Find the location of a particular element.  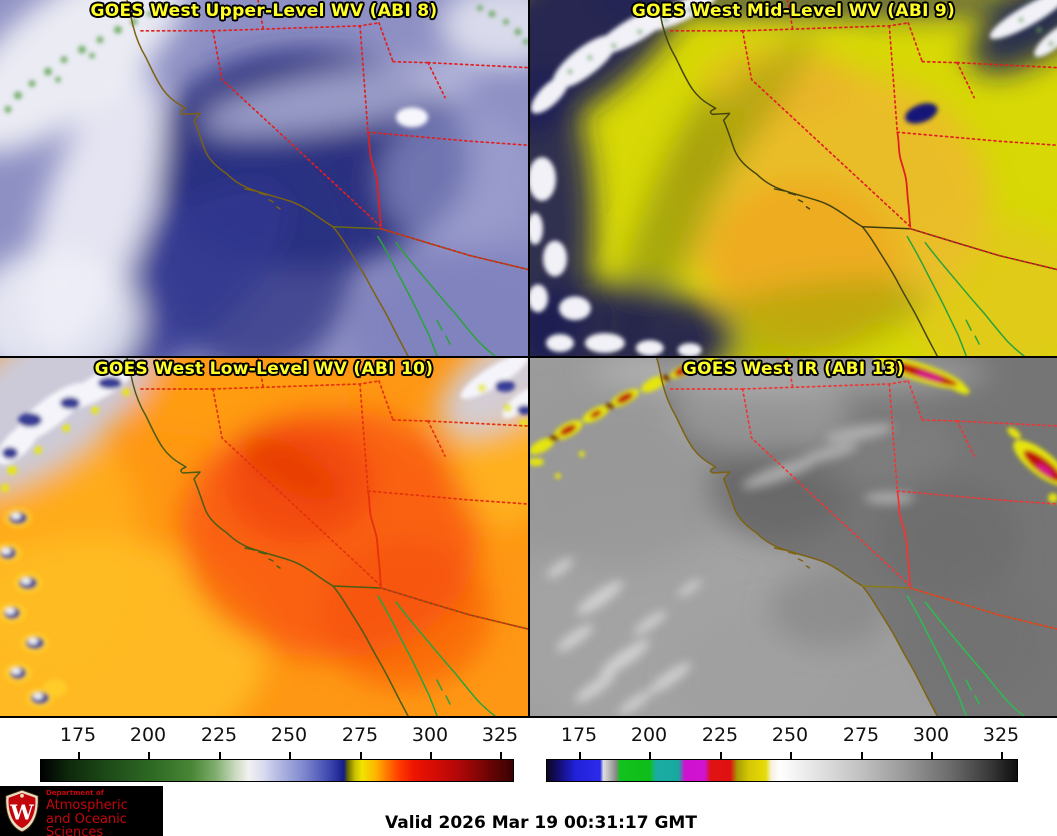

colorbar-wv: 175 200 225 250 275 300 325 is located at coordinates (279, 751).